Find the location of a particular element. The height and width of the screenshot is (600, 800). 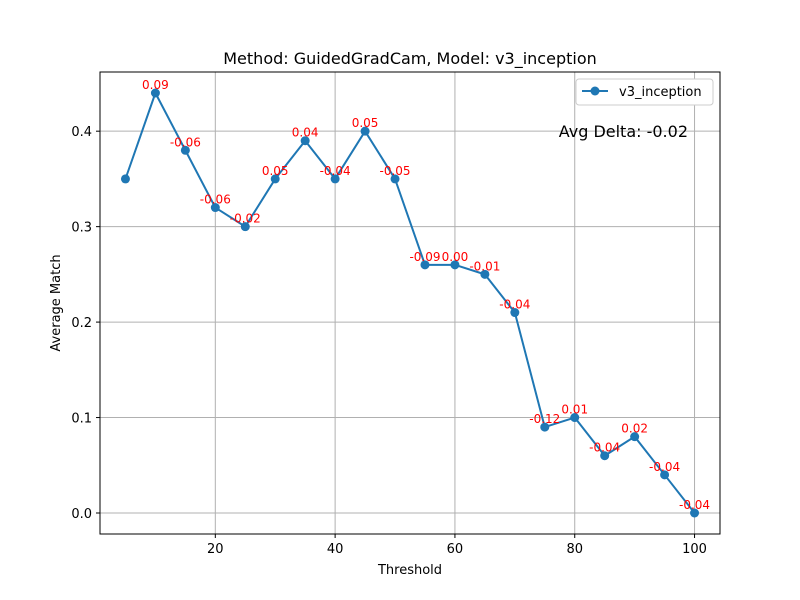

avg-delta-annotation: Avg Delta: -0.02 is located at coordinates (623, 131).